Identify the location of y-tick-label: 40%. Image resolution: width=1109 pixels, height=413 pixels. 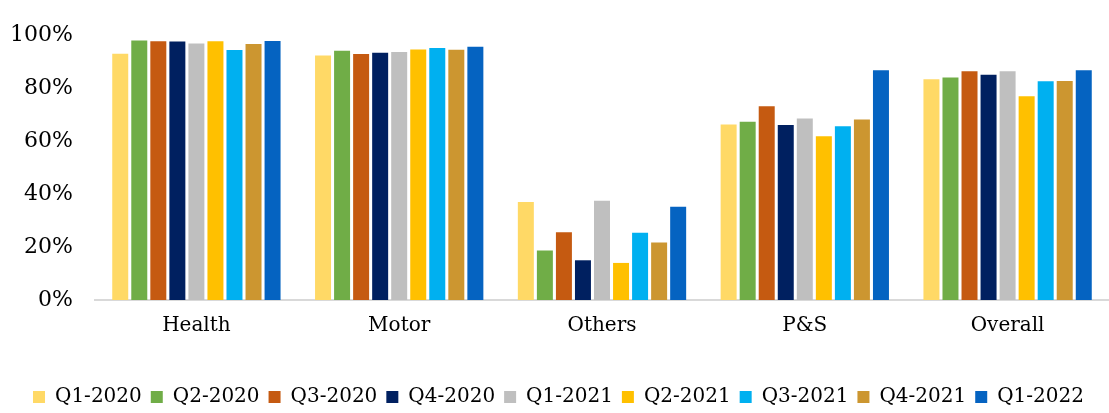
(48, 192).